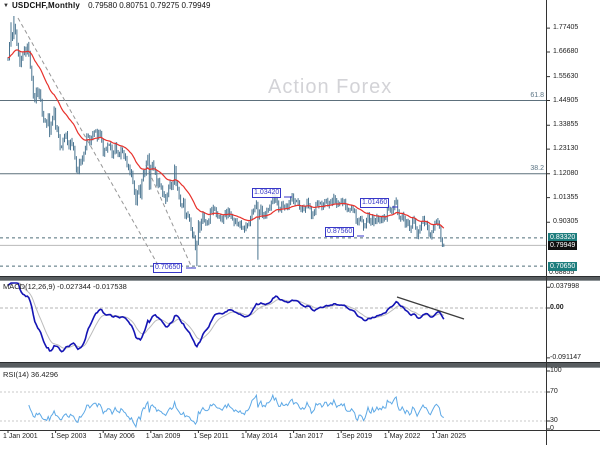  I want to click on price-axis-label: 1.55630, so click(566, 76).